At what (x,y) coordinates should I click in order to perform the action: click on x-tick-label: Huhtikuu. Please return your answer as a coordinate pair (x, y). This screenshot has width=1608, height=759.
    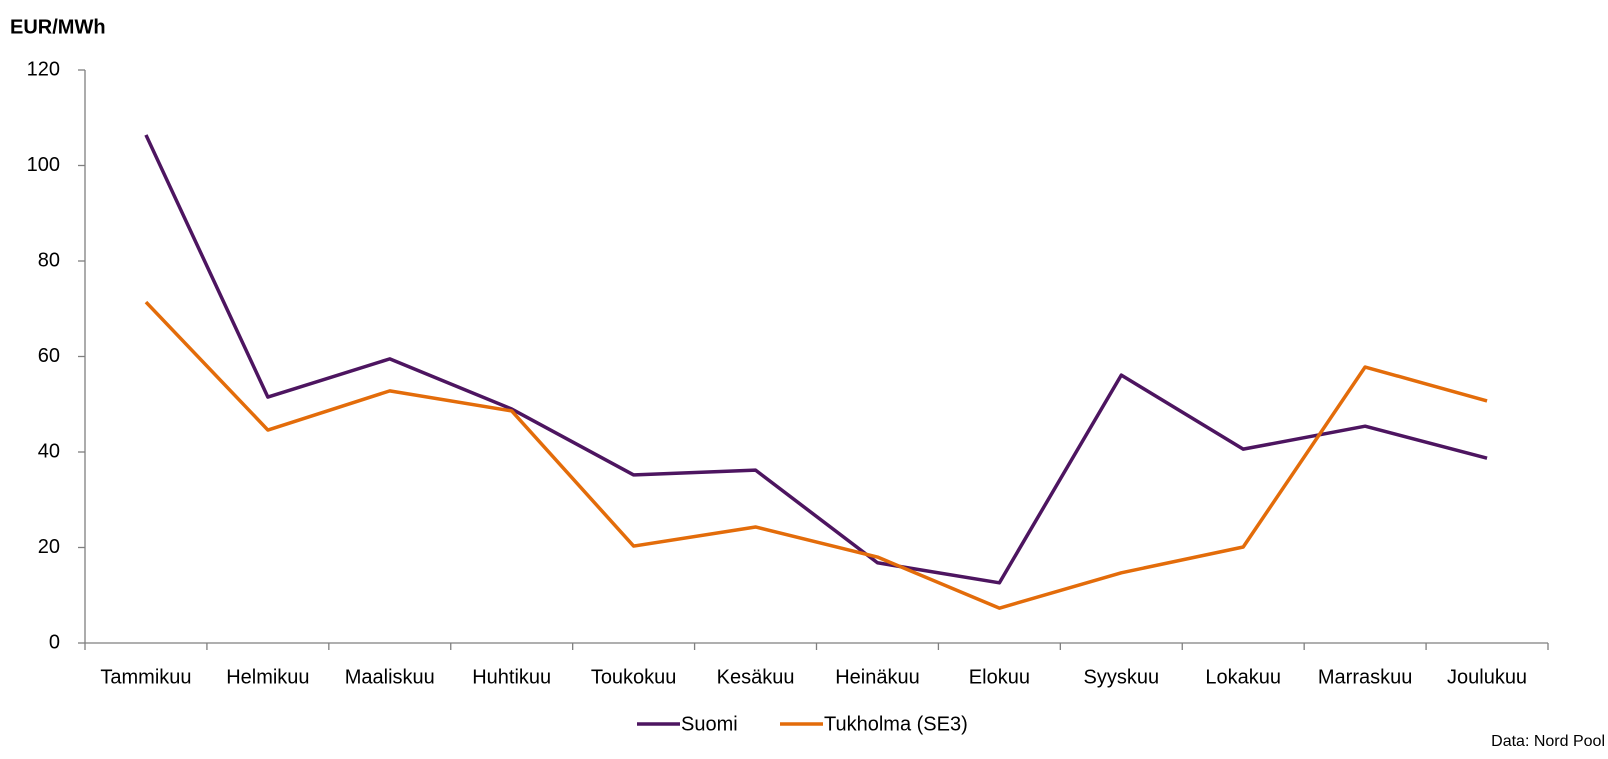
    Looking at the image, I should click on (511, 677).